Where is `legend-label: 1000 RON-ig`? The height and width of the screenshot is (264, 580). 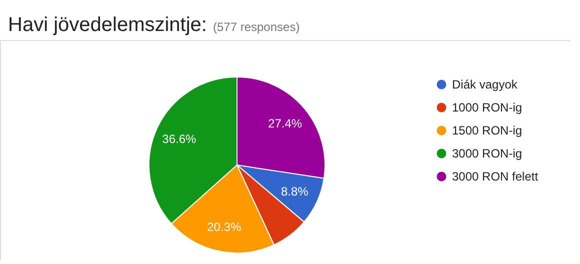 legend-label: 1000 RON-ig is located at coordinates (487, 107).